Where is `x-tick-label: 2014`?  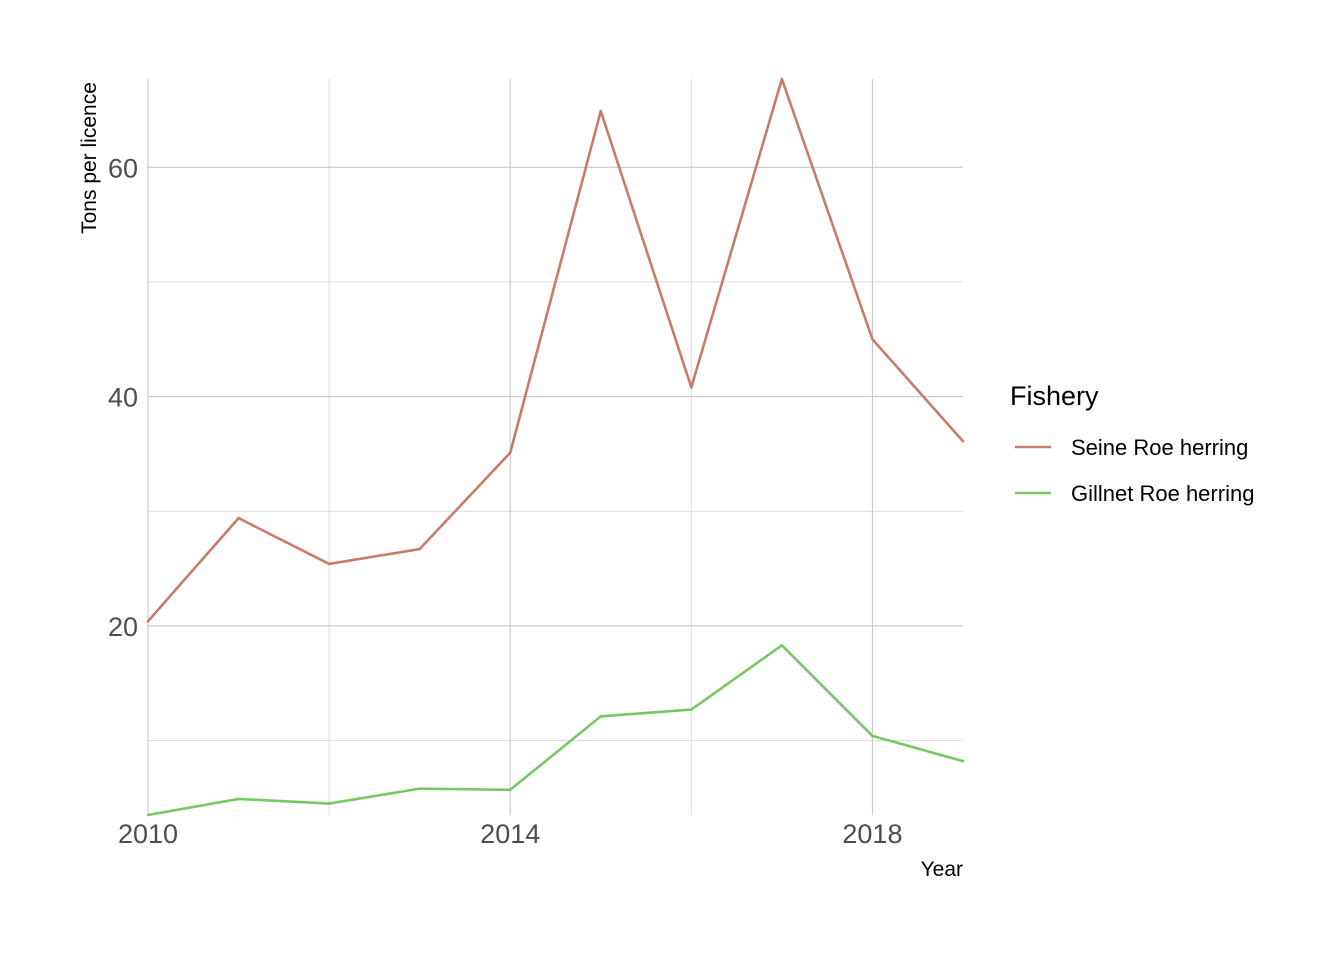 x-tick-label: 2014 is located at coordinates (510, 834).